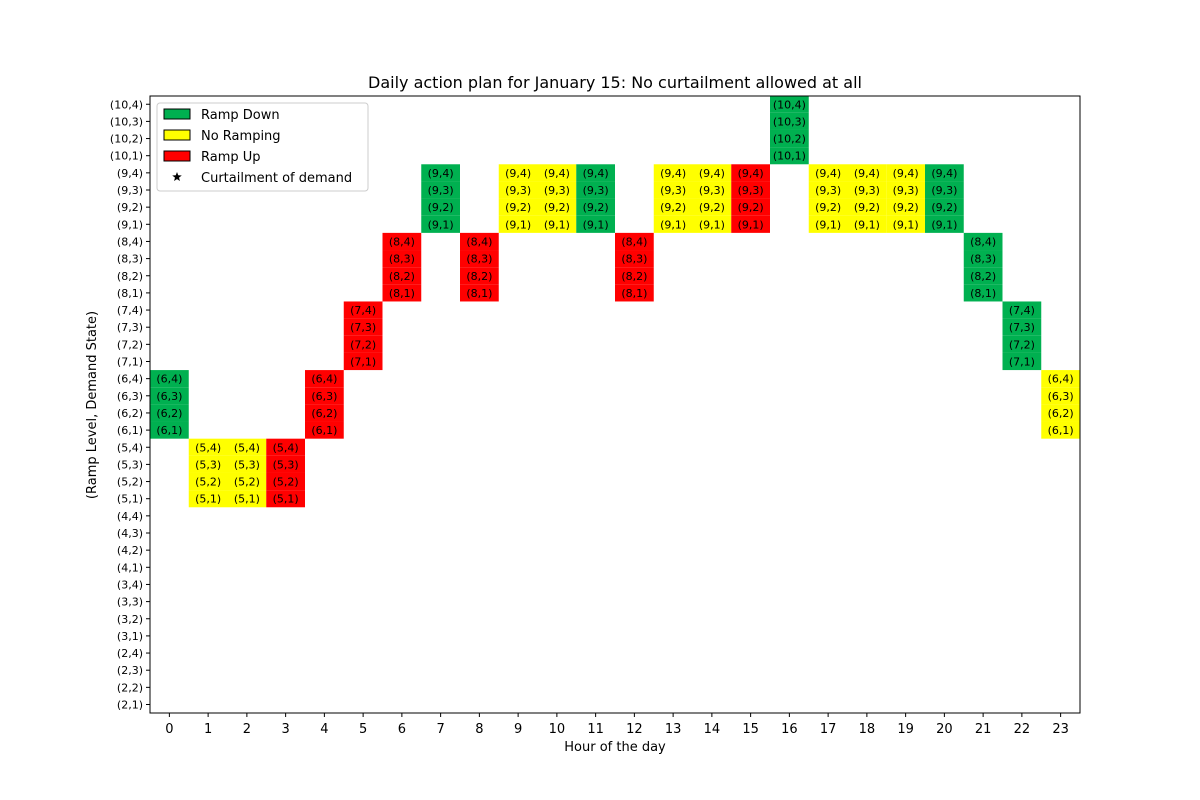  I want to click on y-tick-label: (10,2), so click(126, 139).